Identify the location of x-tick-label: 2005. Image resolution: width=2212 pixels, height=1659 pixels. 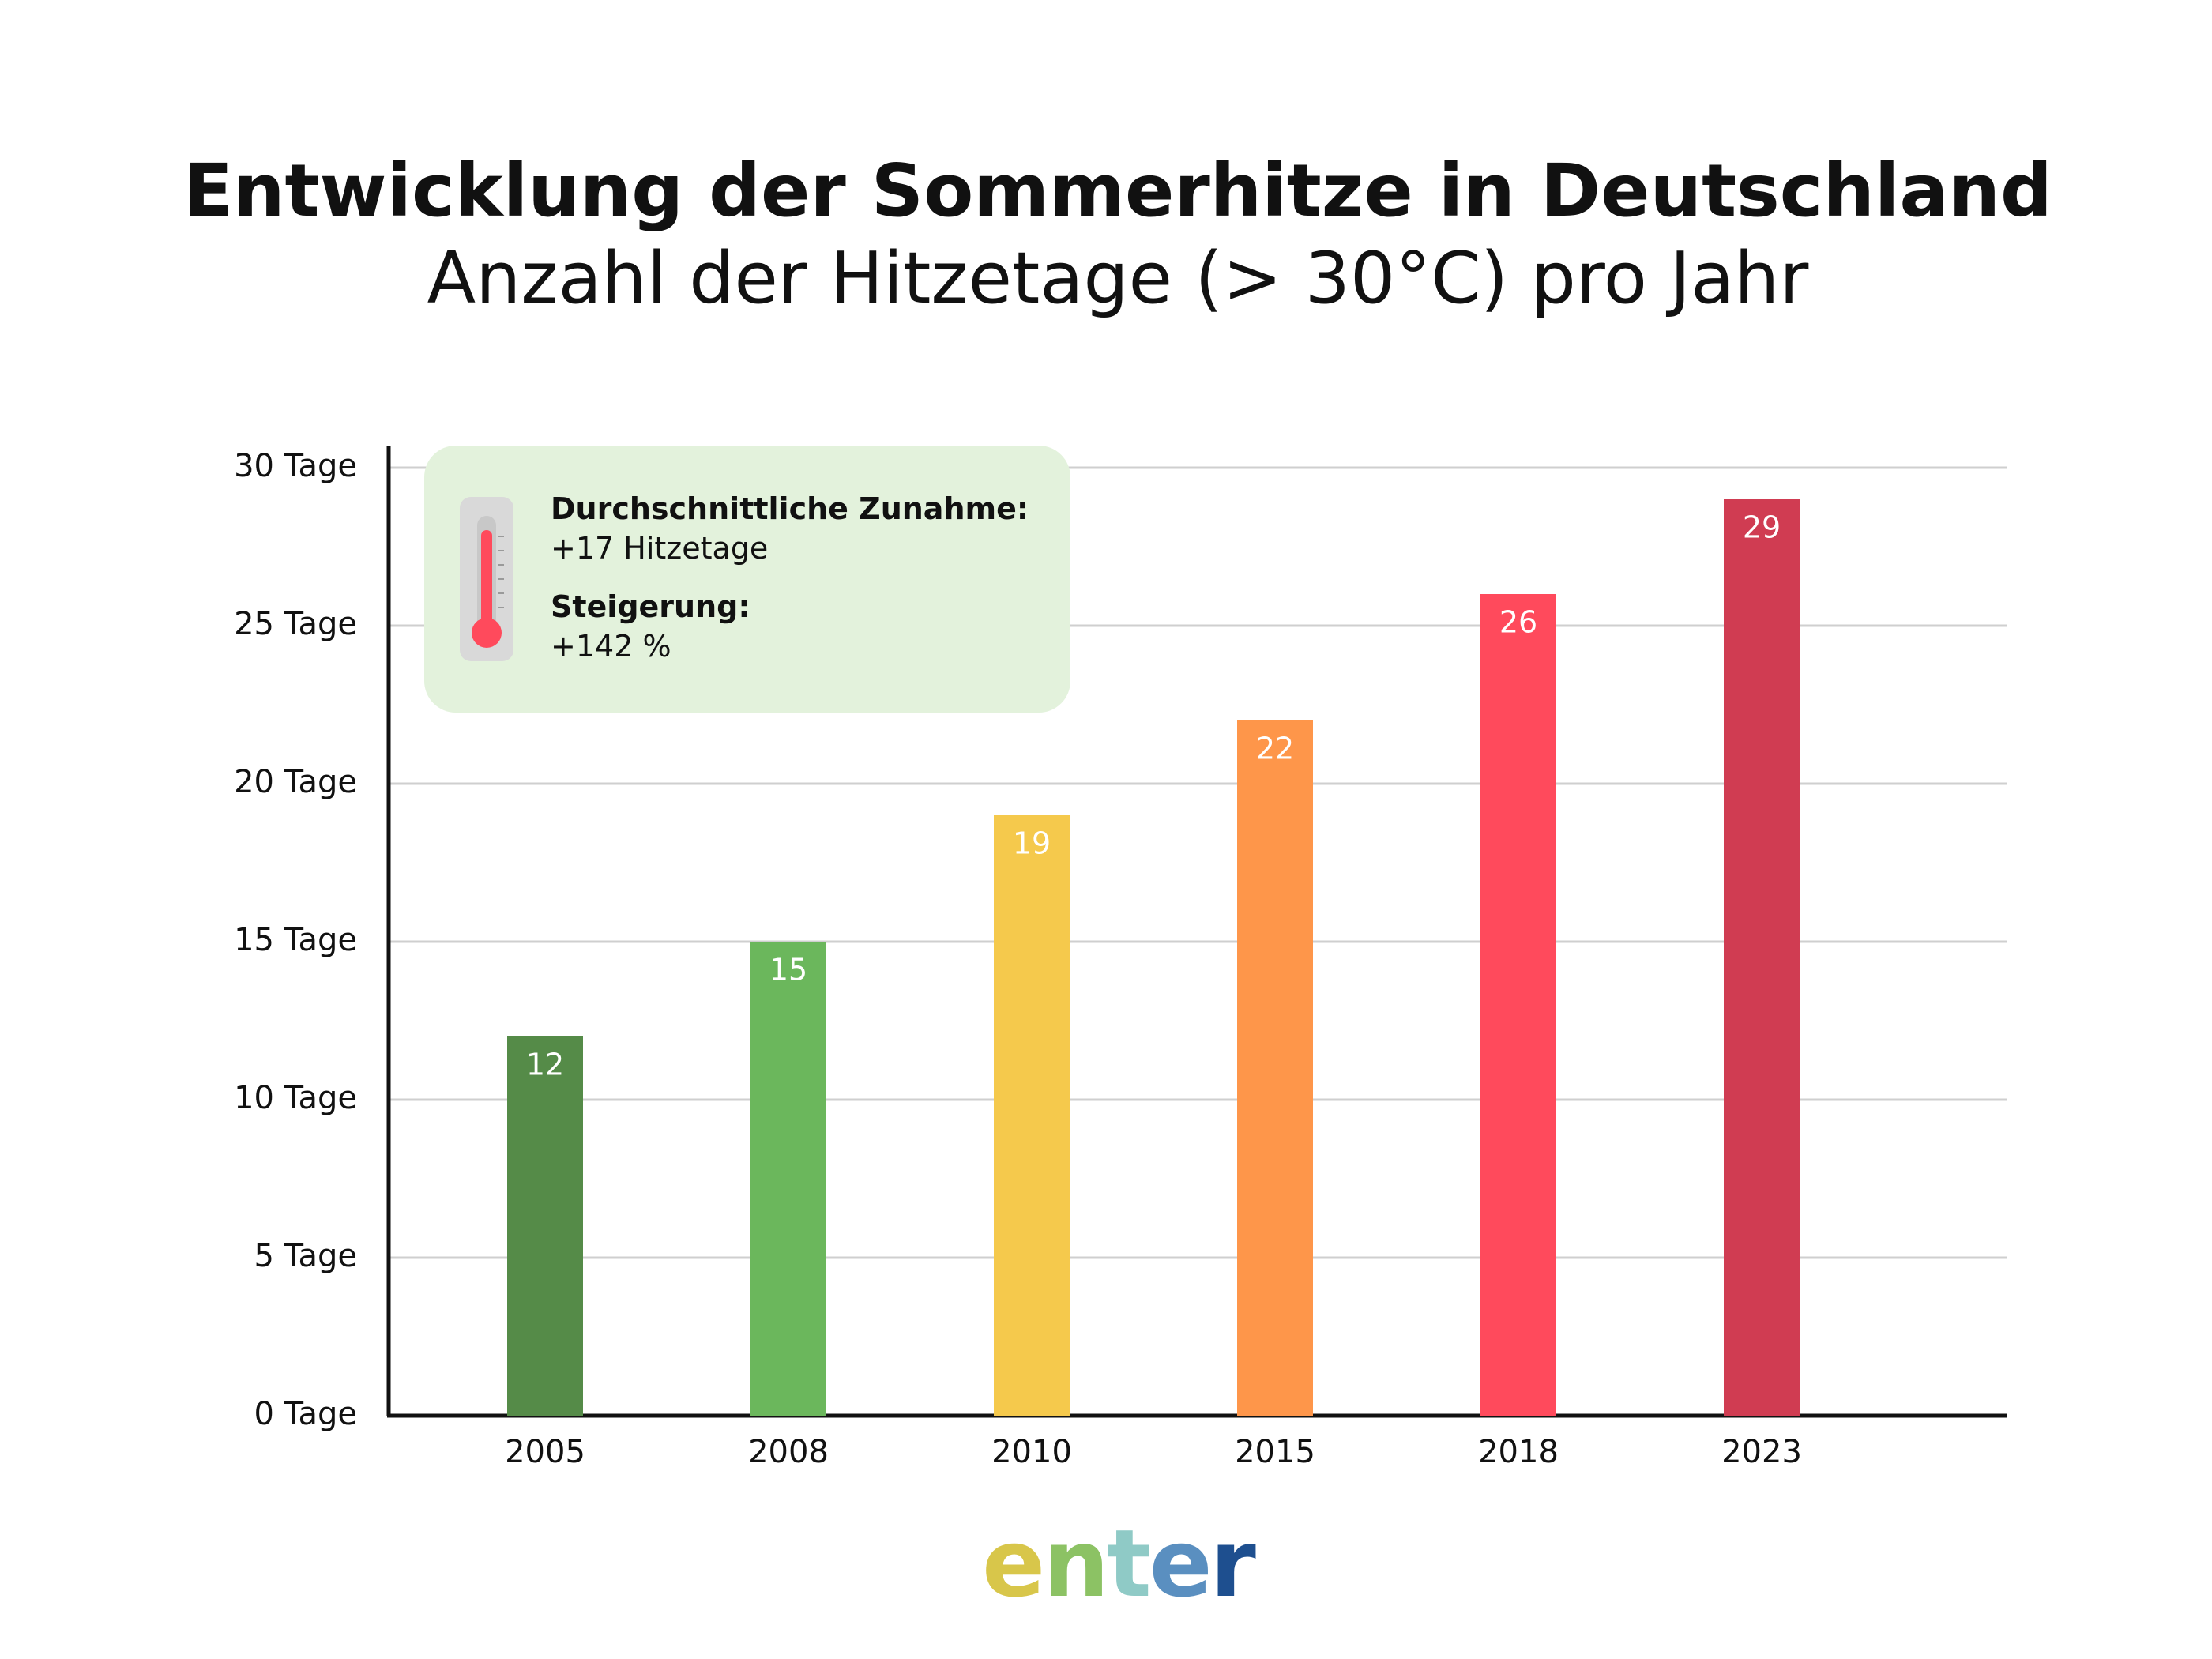
(545, 1452).